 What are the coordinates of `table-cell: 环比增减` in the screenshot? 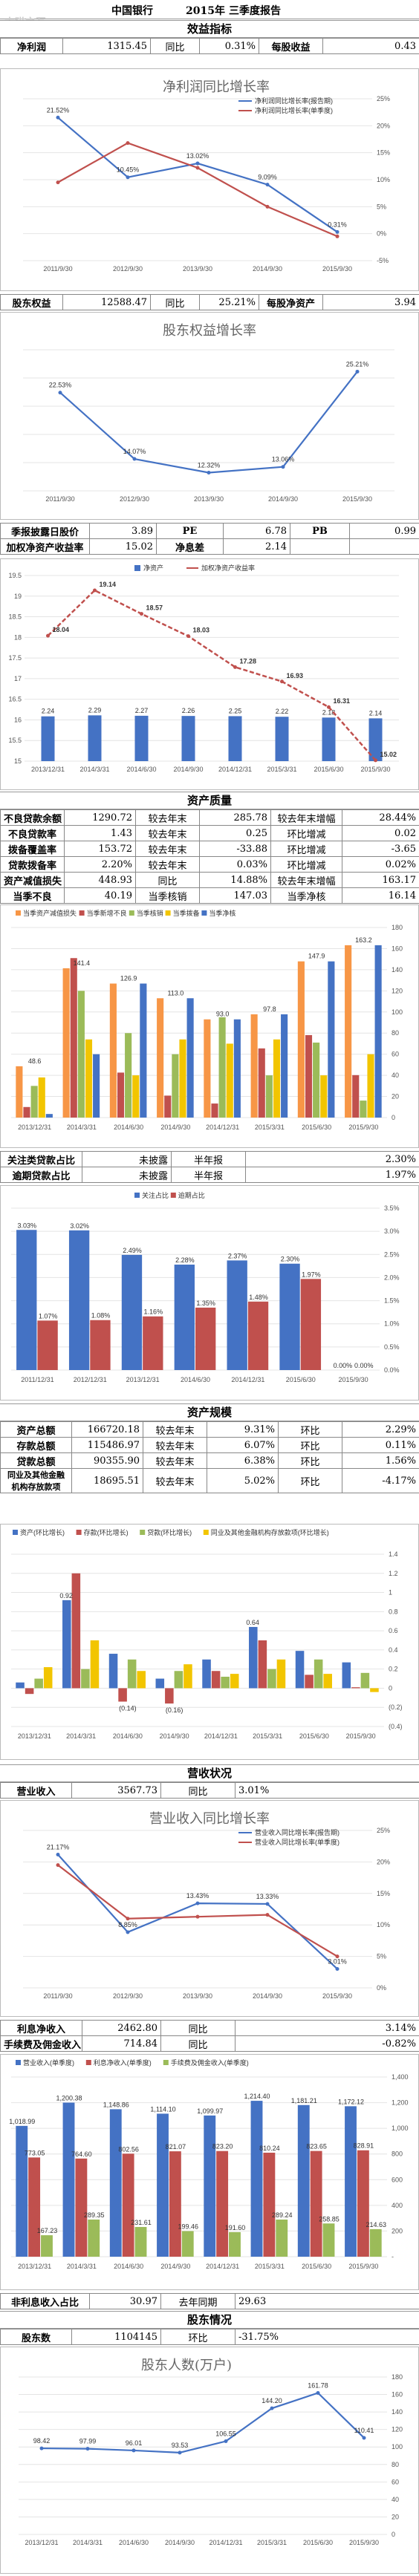 It's located at (306, 833).